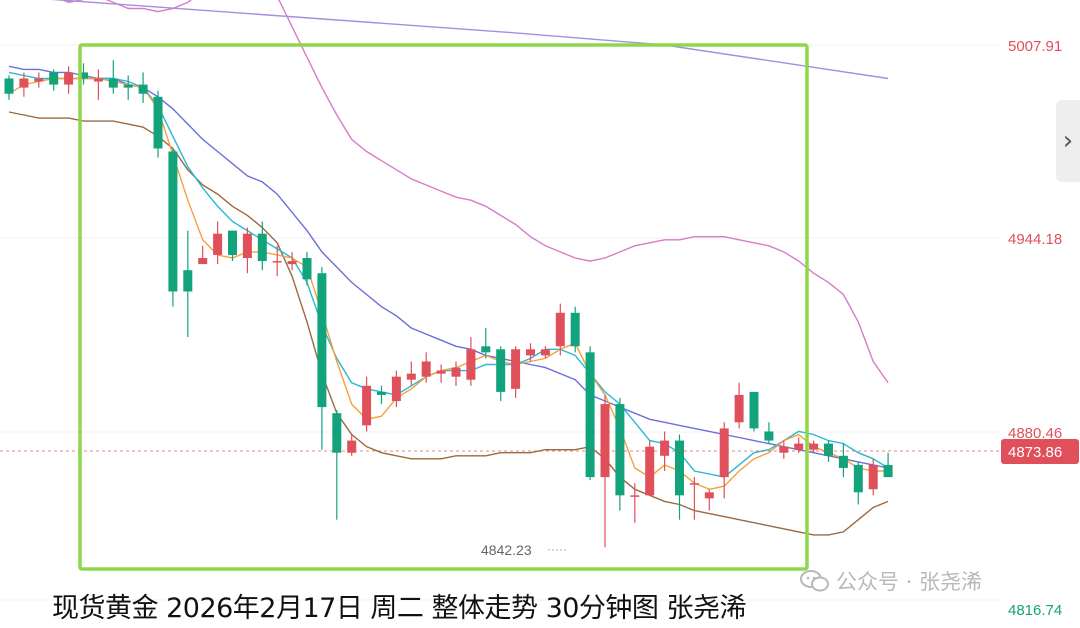 This screenshot has height=628, width=1080. I want to click on last-price-label: 4873.86, so click(1035, 452).